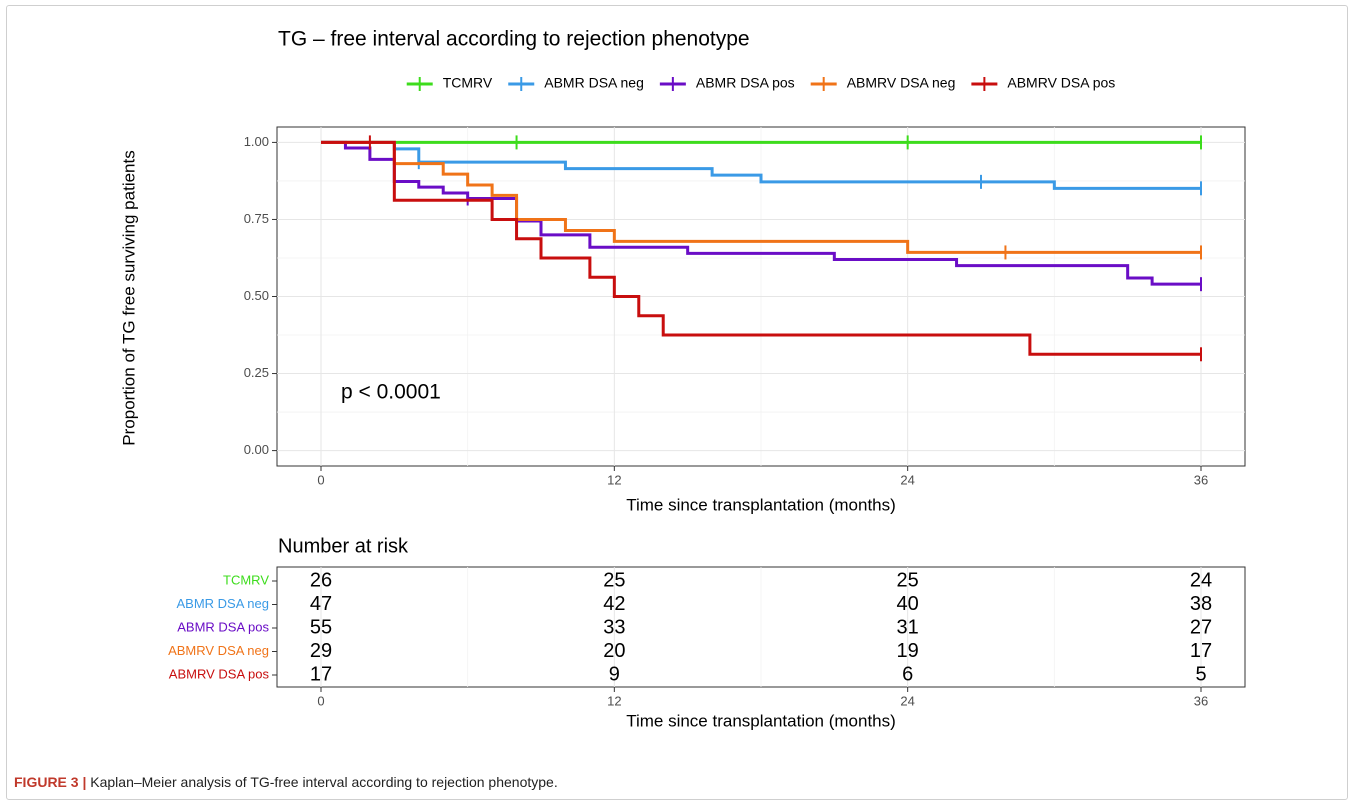 Image resolution: width=1357 pixels, height=808 pixels. I want to click on risk-count: 33, so click(614, 627).